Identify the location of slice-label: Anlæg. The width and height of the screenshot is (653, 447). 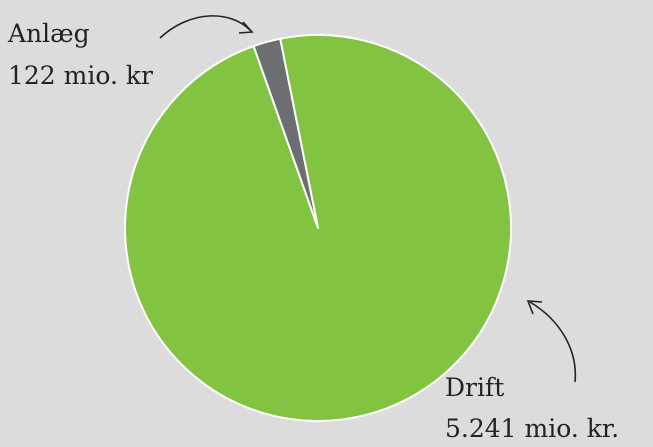
(48, 33).